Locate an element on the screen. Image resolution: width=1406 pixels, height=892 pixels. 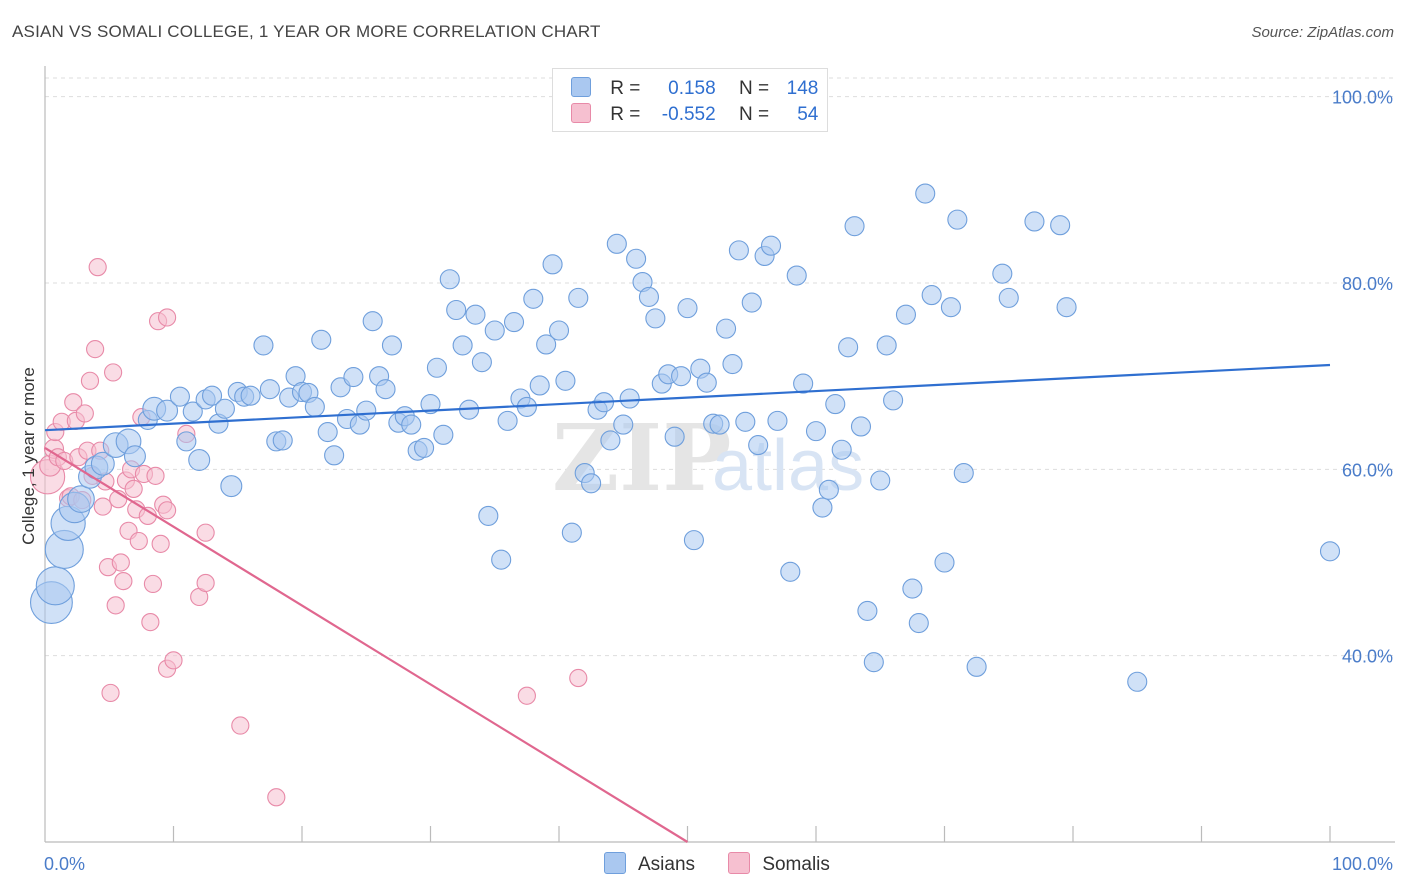
legend-row-asians: R = 0.158 N = 148 is located at coordinates (694, 89).